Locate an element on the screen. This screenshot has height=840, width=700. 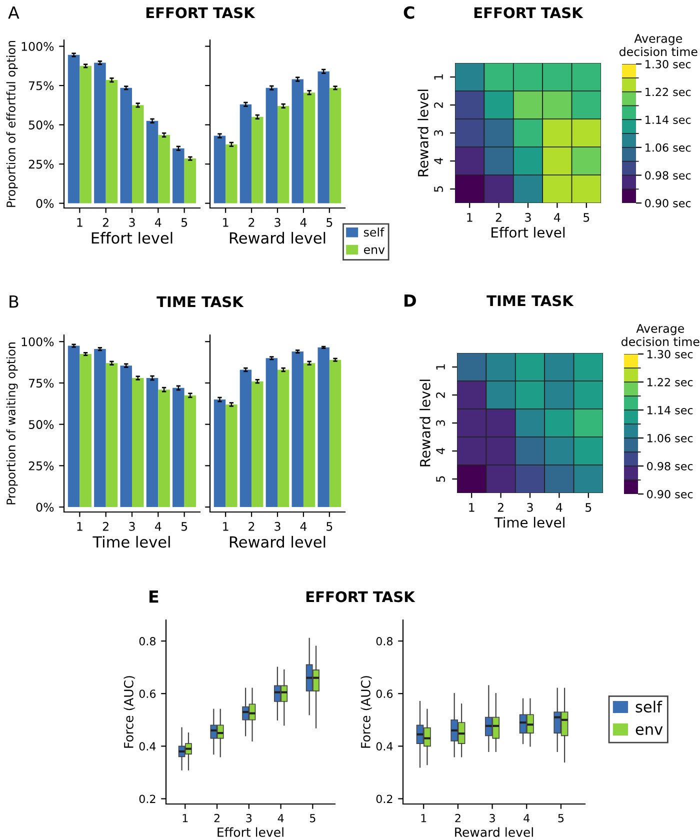
text: D is located at coordinates (410, 300).